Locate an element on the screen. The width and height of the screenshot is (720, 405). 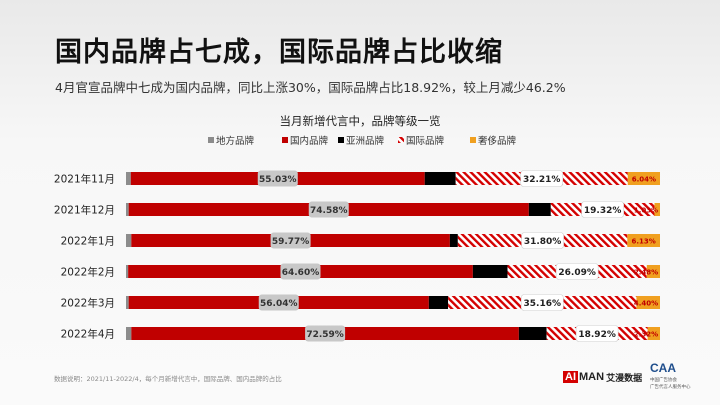
legend-label-intl: 国际品牌 is located at coordinates (425, 141).